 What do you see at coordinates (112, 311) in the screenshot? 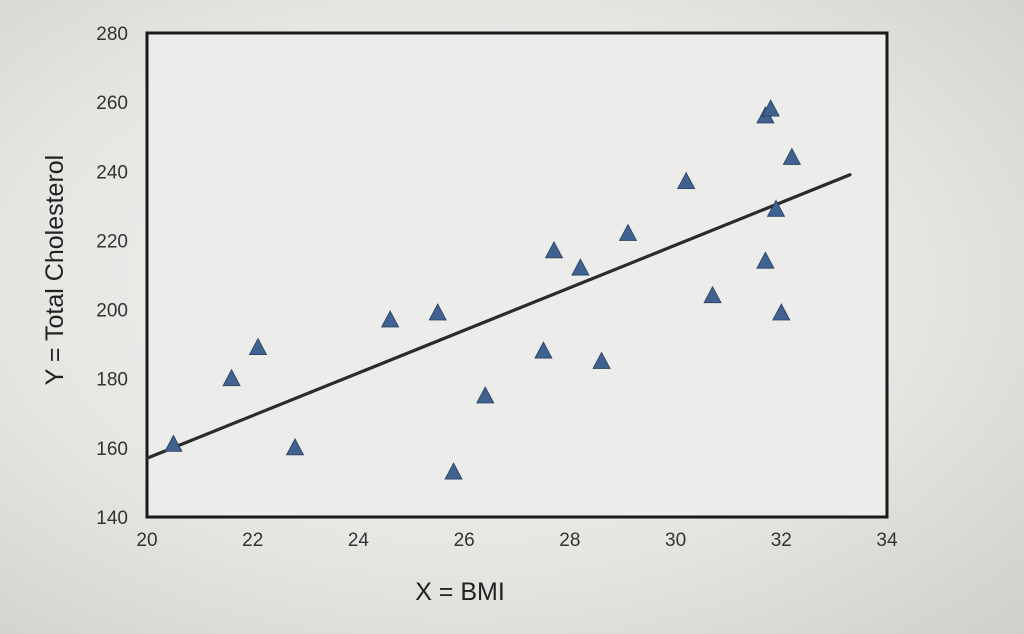
I see `y-tick-label: 200` at bounding box center [112, 311].